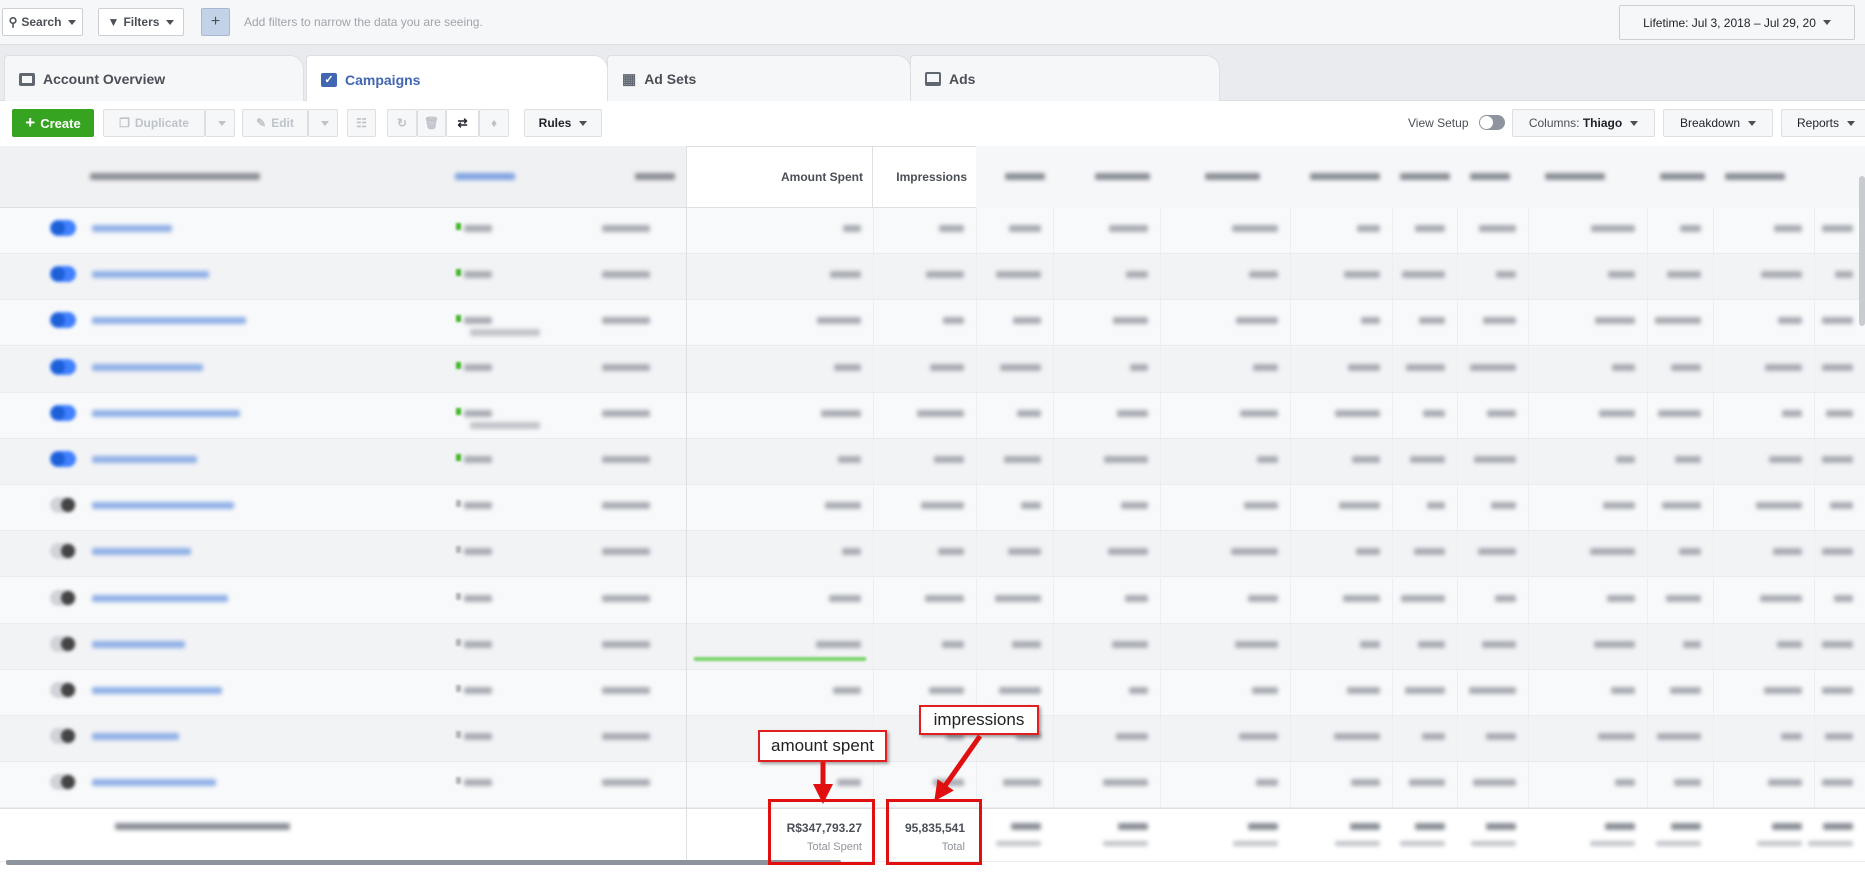 This screenshot has height=874, width=1865. Describe the element at coordinates (462, 123) in the screenshot. I see `ab-test-button: ⇄` at that location.